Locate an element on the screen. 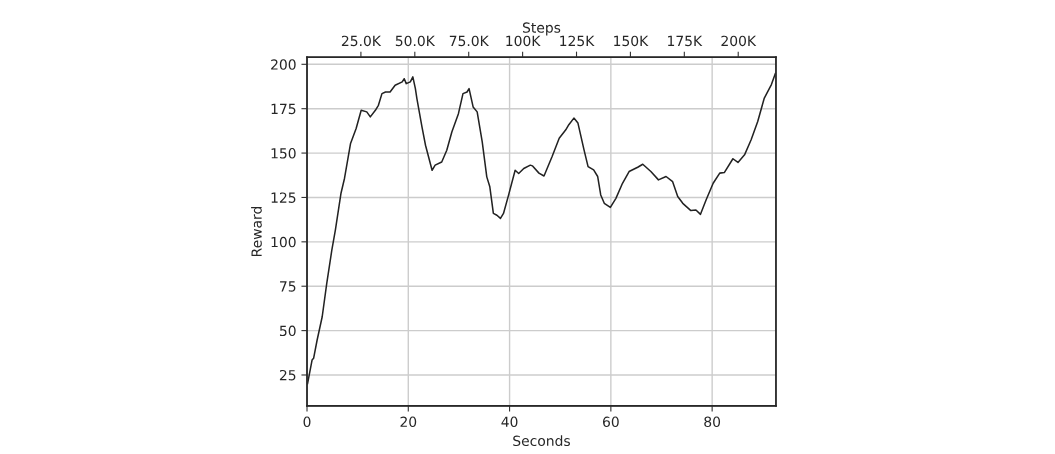  x2-axis-title: Steps is located at coordinates (541, 29).